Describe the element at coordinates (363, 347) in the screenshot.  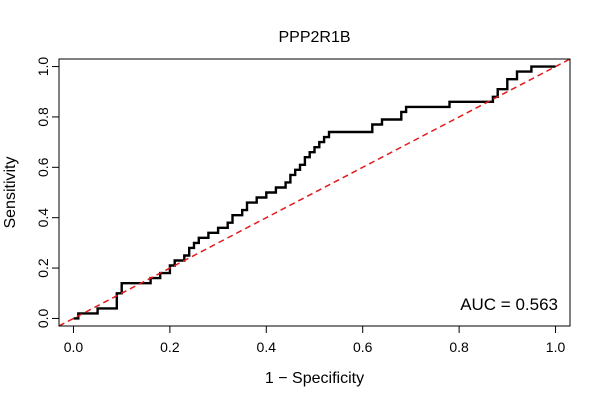
I see `x-tick-label: 0.6` at that location.